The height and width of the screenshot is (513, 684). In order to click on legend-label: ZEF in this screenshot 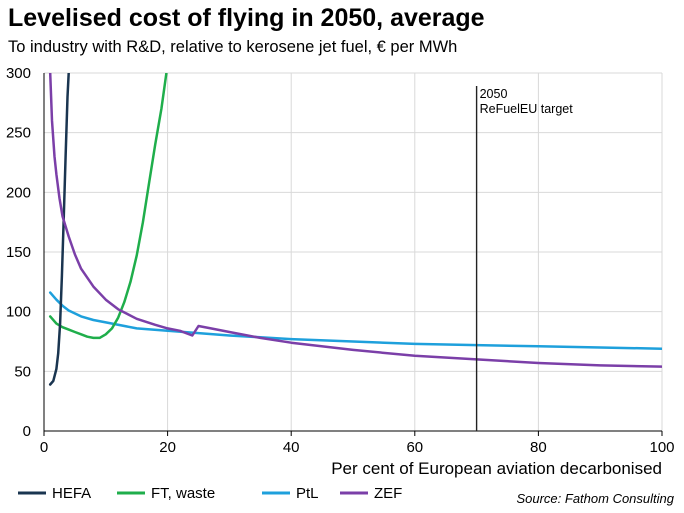, I will do `click(388, 493)`.